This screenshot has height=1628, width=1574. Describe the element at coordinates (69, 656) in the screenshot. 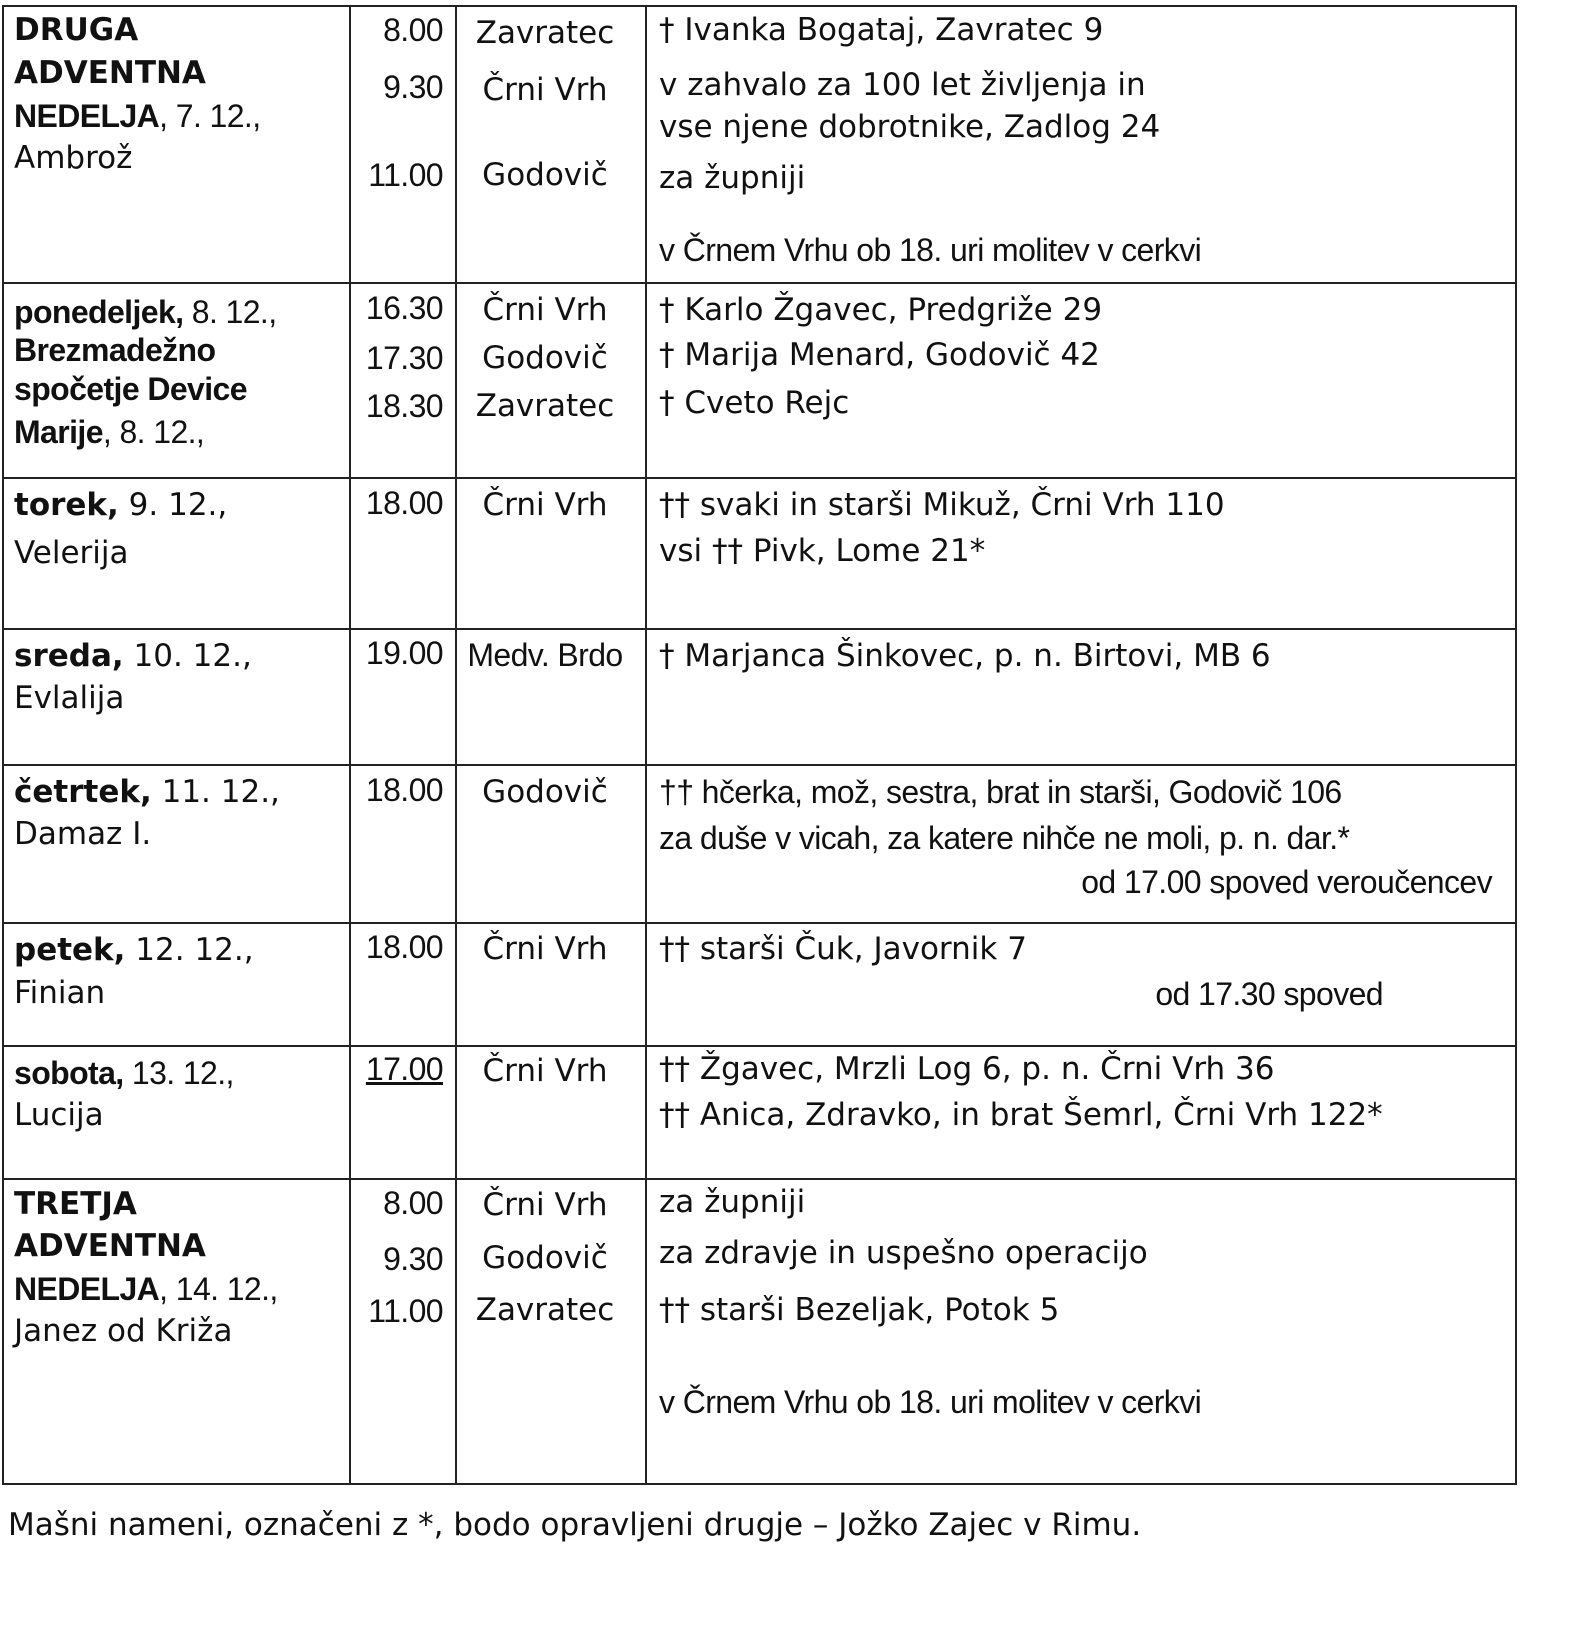

I see `day-name: sreda,` at that location.